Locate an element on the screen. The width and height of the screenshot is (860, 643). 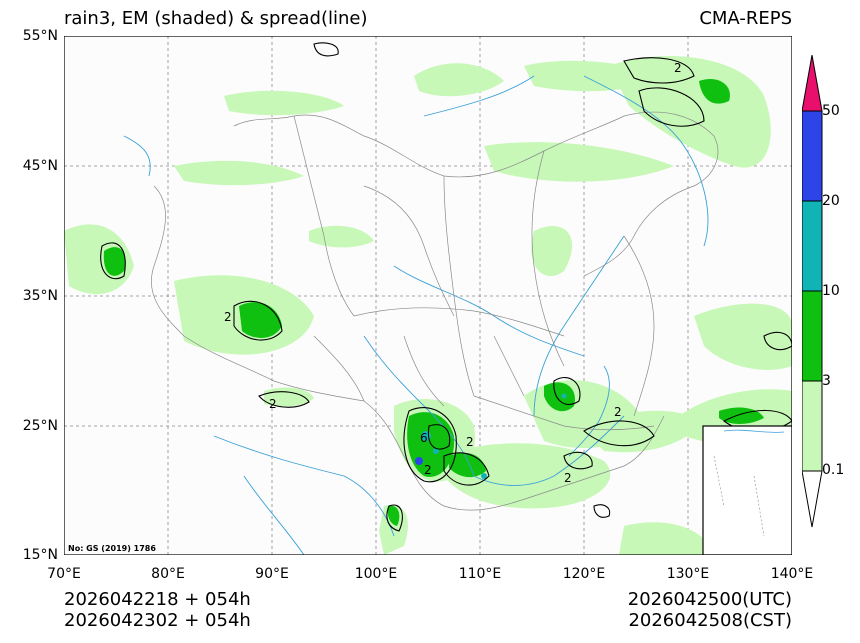
lat-tick-25: 25°N is located at coordinates (40, 426).